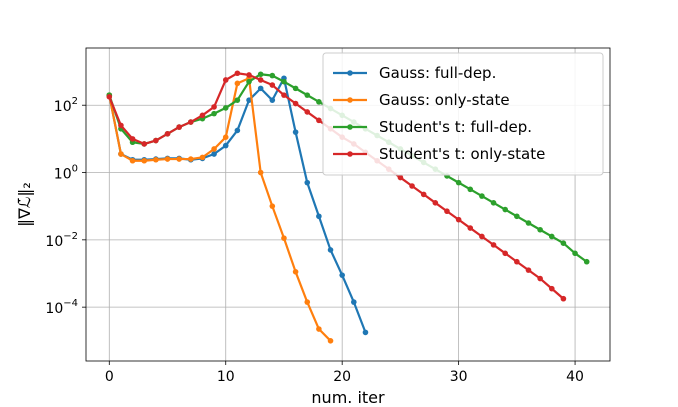 This screenshot has height=407, width=678. I want to click on x-tick-label: 40, so click(575, 377).